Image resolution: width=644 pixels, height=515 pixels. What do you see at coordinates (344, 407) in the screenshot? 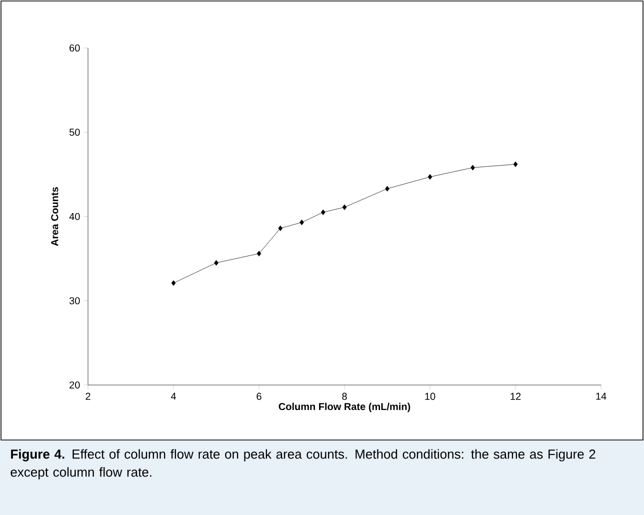
I see `x-axis-title: Column Flow Rate (mL/min)` at bounding box center [344, 407].